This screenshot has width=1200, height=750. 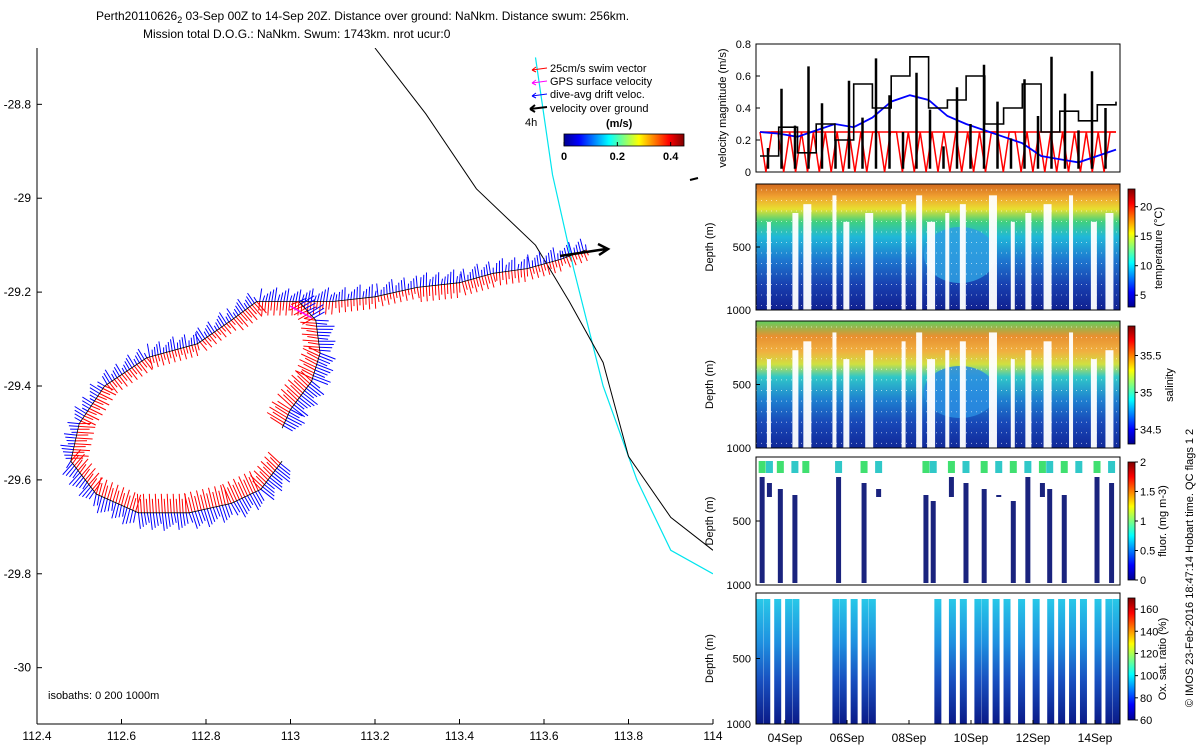 I want to click on map-x-tick-label: 112.4, so click(x=36, y=736).